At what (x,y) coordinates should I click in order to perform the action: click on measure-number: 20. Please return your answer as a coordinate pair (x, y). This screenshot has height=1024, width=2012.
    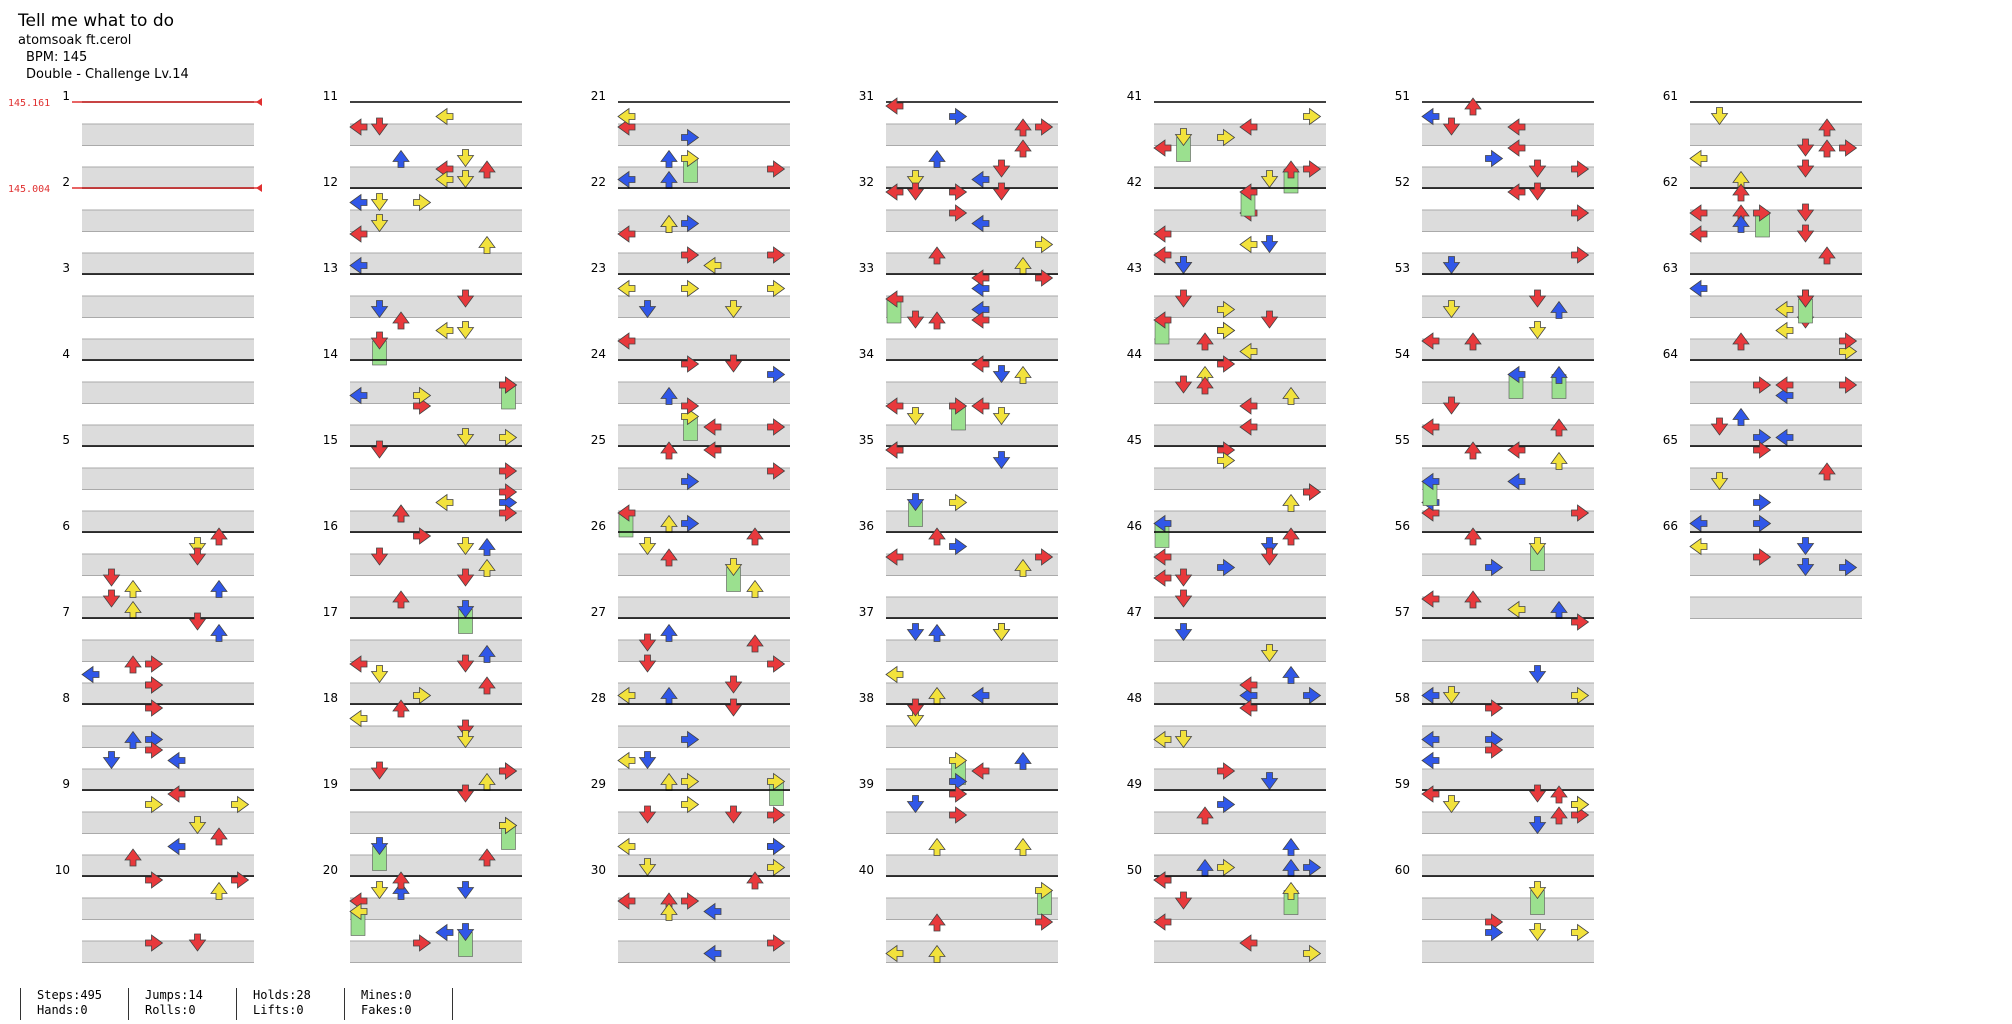
    Looking at the image, I should click on (330, 870).